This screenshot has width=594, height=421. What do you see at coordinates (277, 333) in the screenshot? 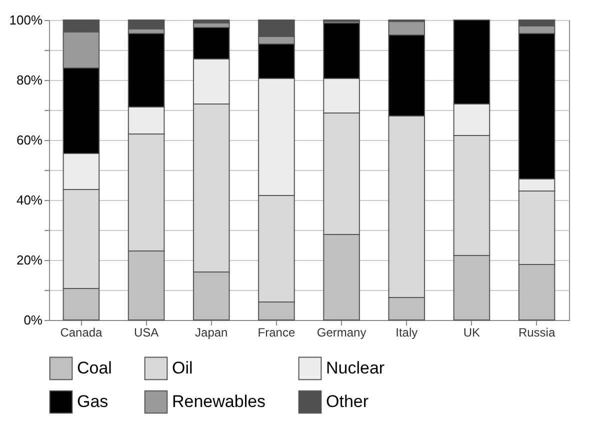
I see `x-tick-label: France` at bounding box center [277, 333].